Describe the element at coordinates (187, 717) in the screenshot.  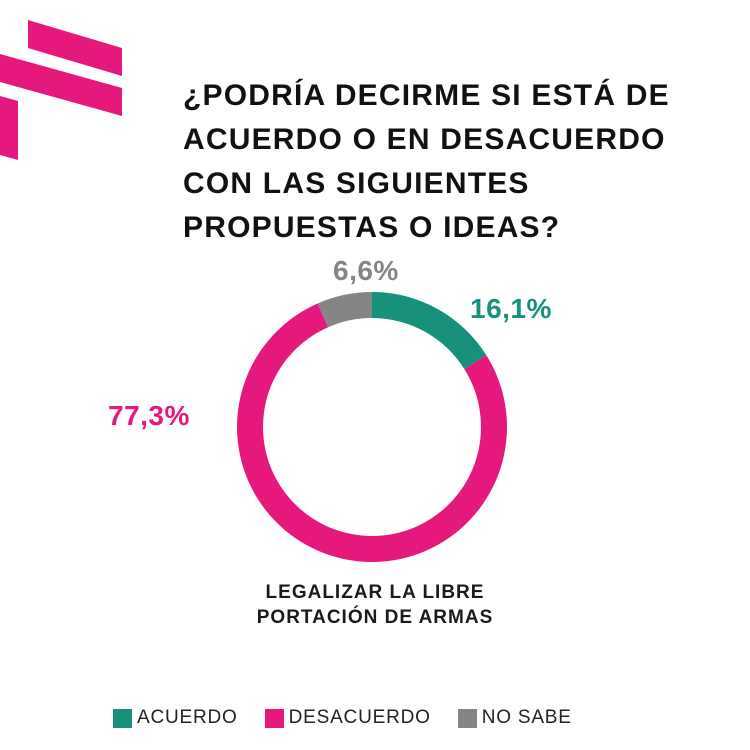
I see `legend-label-acuerdo: ACUERDO` at that location.